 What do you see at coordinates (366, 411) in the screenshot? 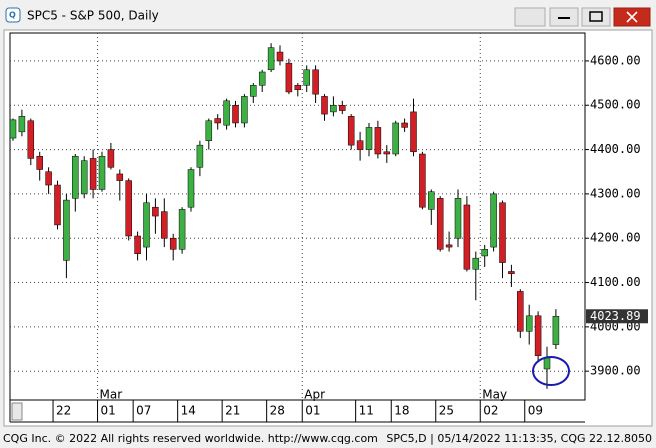
I see `x-tick-label: 11` at bounding box center [366, 411].